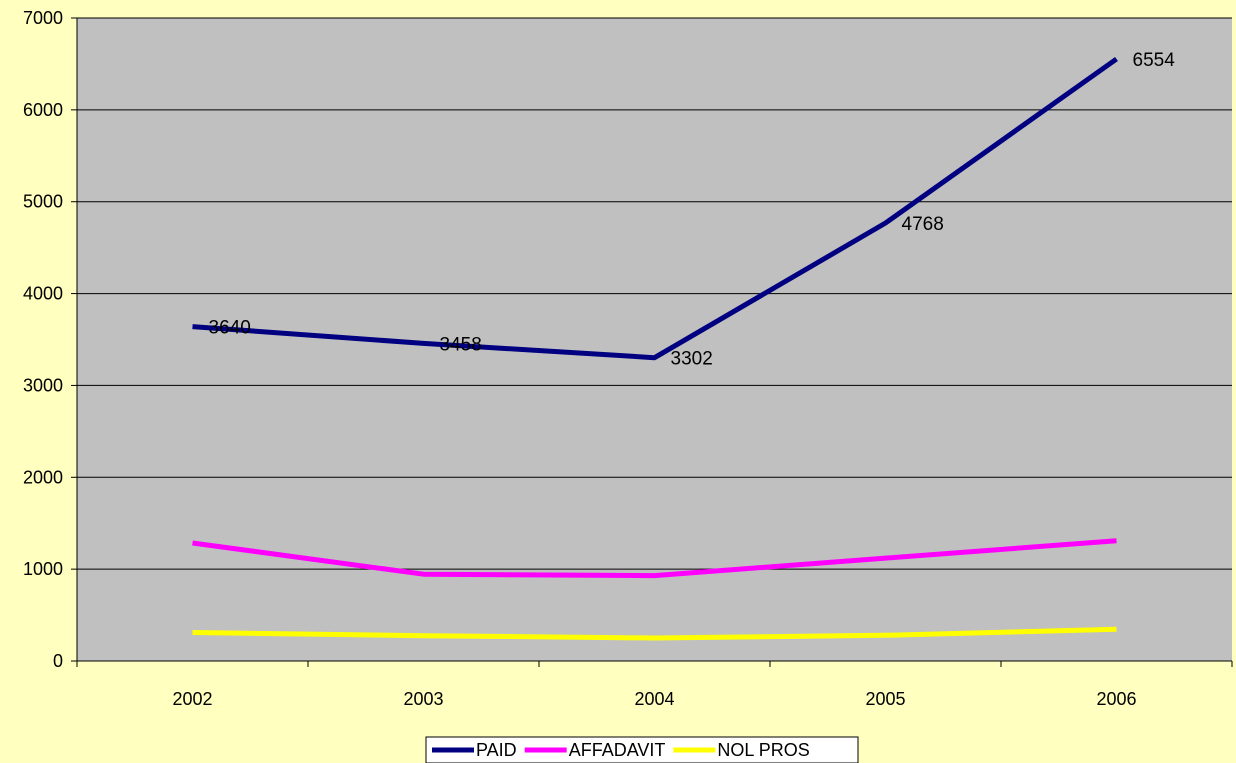 The height and width of the screenshot is (763, 1236). I want to click on y-tick-label: 7000, so click(43, 18).